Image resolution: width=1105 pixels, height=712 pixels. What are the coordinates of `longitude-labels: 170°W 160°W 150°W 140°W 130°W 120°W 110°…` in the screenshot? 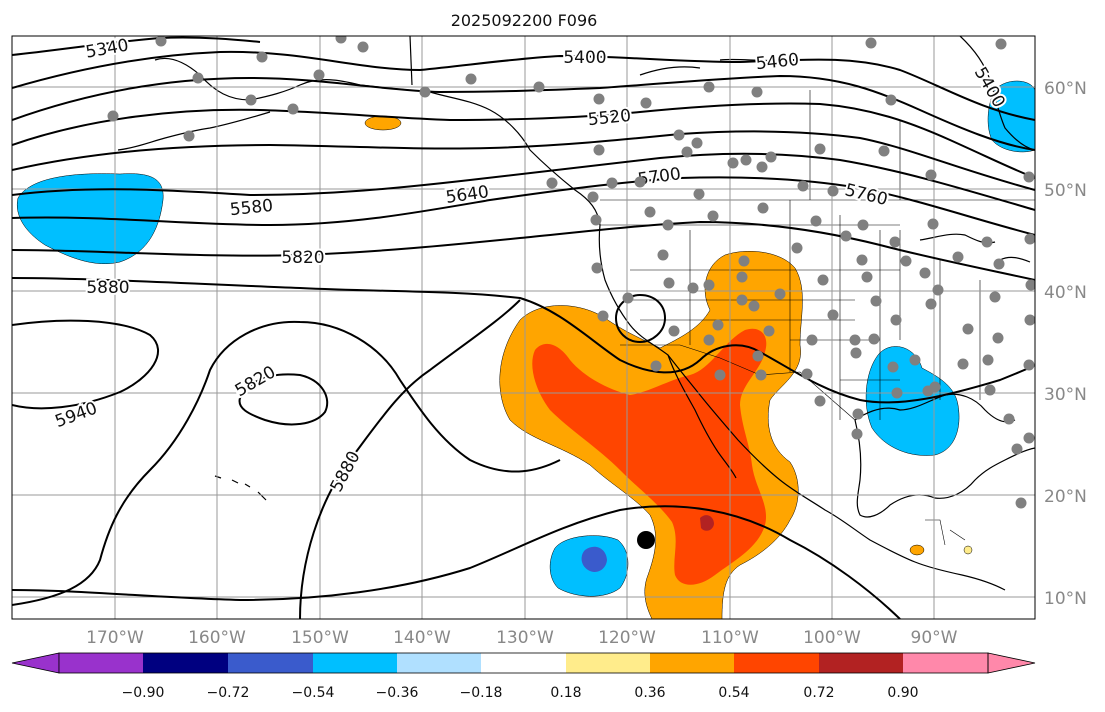 It's located at (522, 638).